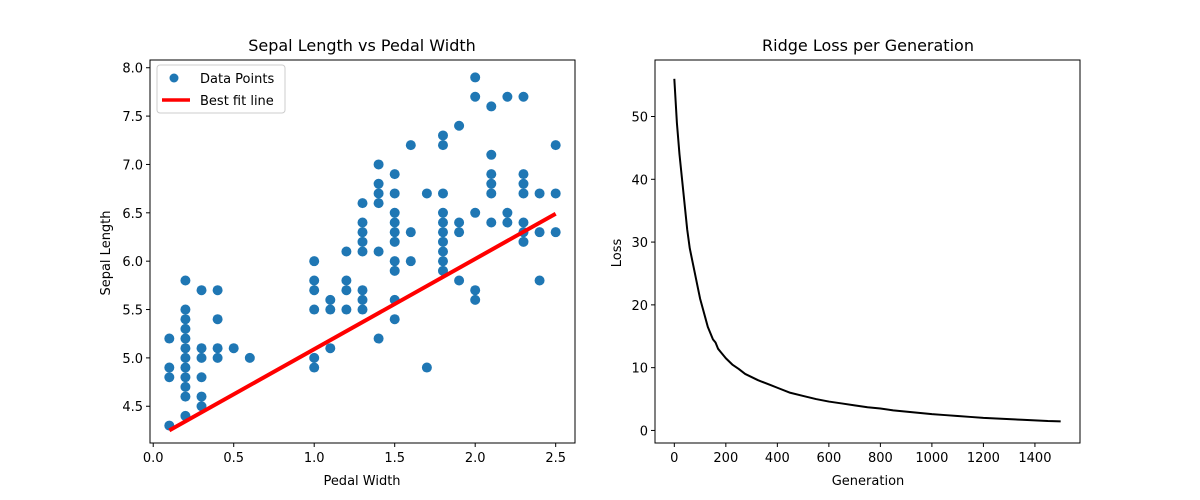 This screenshot has width=1200, height=500. Describe the element at coordinates (132, 262) in the screenshot. I see `left-chart-y-tick-label: 6.0` at that location.